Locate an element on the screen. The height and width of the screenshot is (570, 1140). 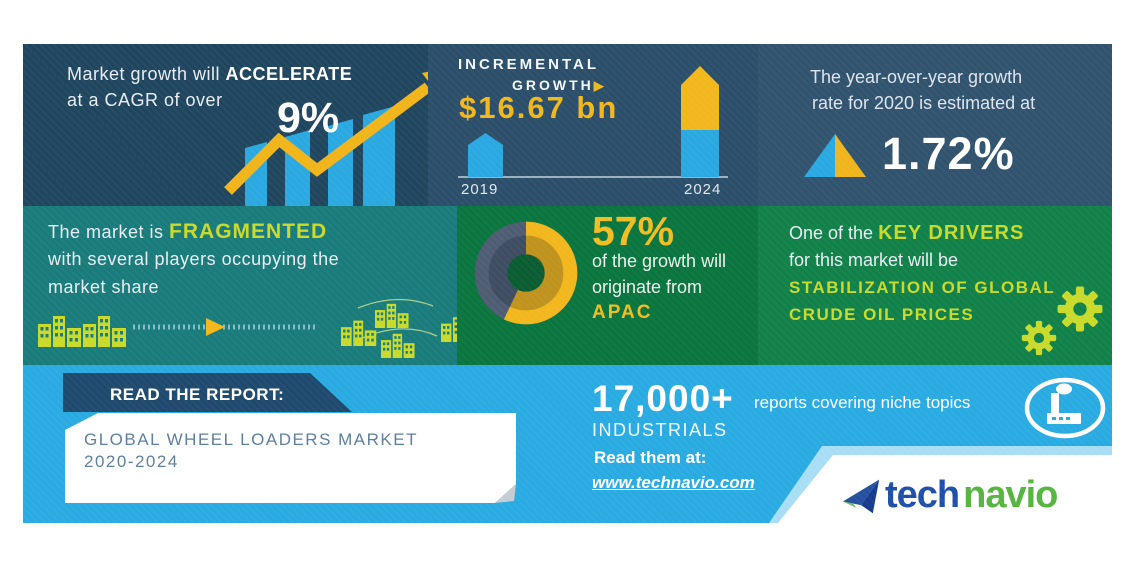
website-link: www.technavio.com is located at coordinates (673, 482).